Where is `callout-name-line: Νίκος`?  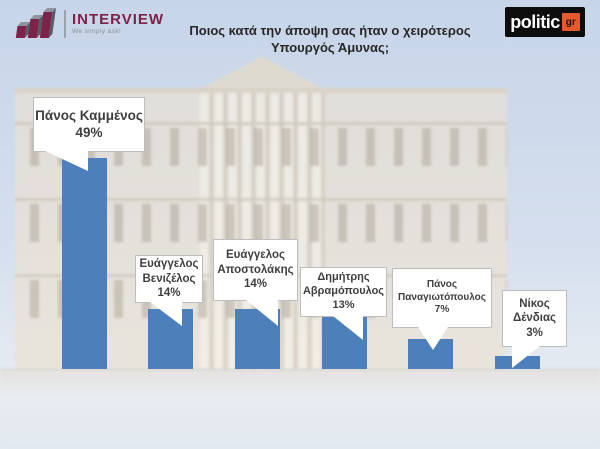
callout-name-line: Νίκος is located at coordinates (534, 303).